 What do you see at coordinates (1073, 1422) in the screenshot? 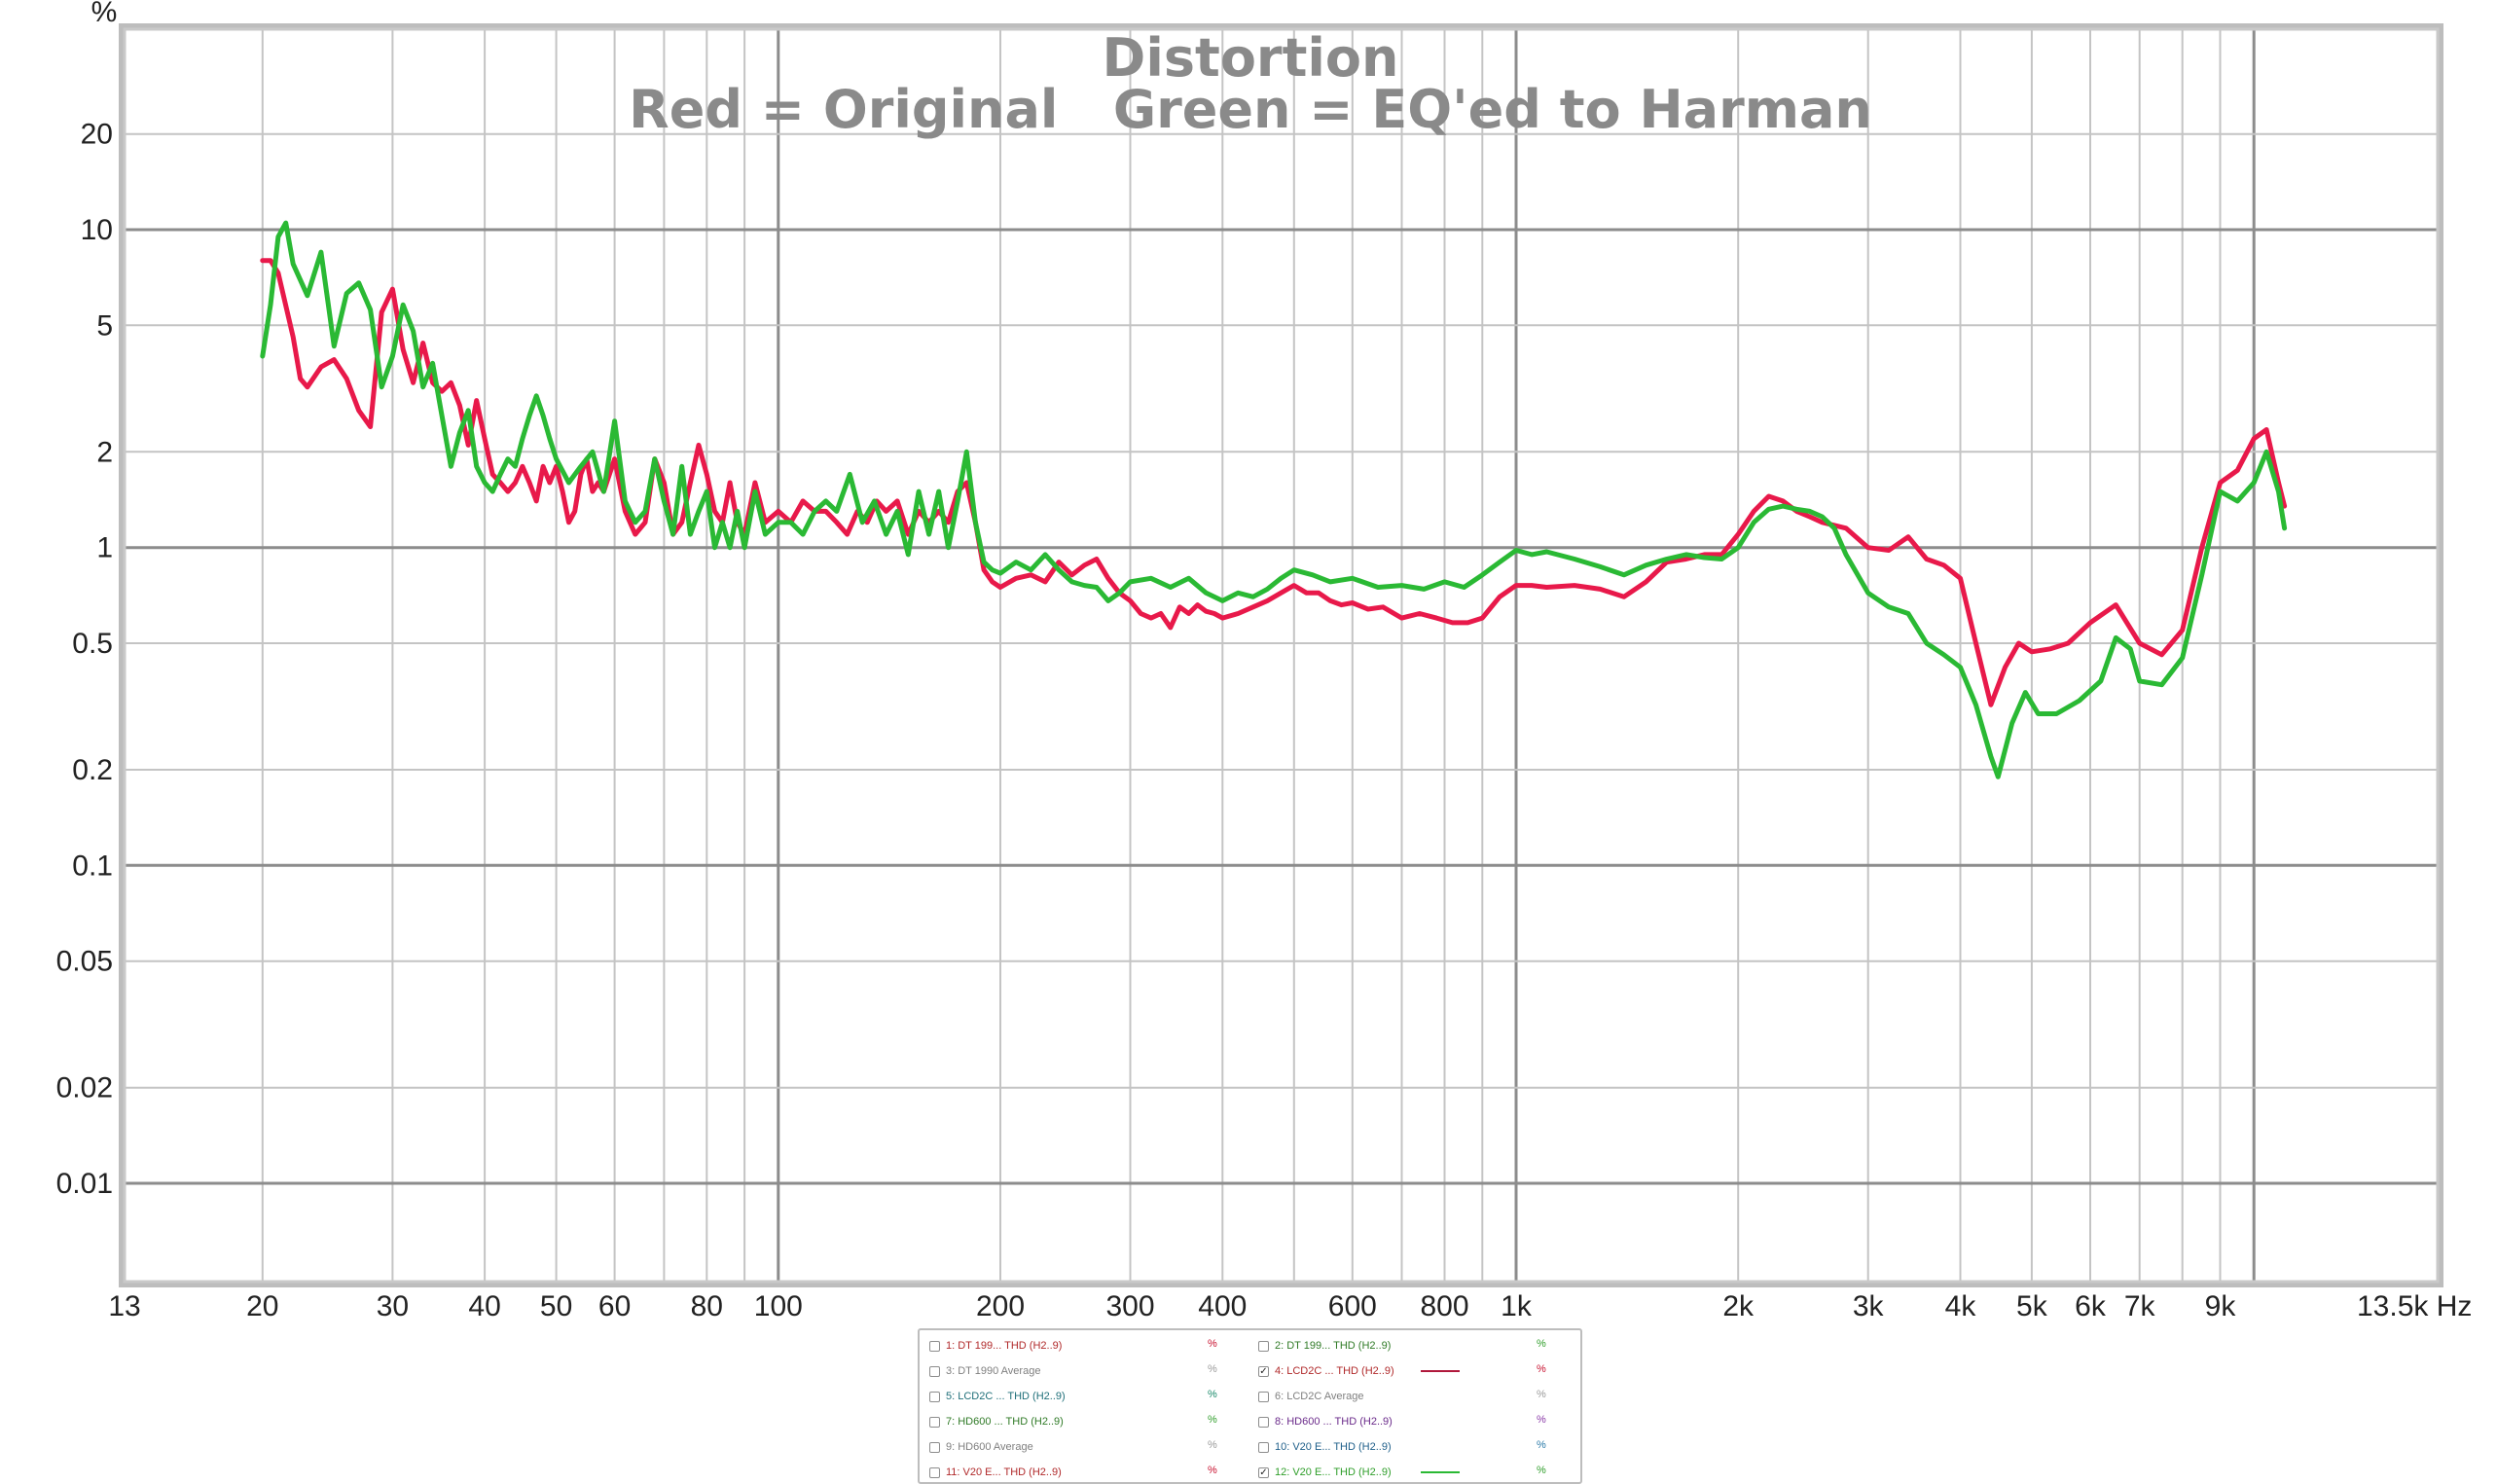
I see `legend-item: 7: HD600 ... THD (H2..9)%` at bounding box center [1073, 1422].